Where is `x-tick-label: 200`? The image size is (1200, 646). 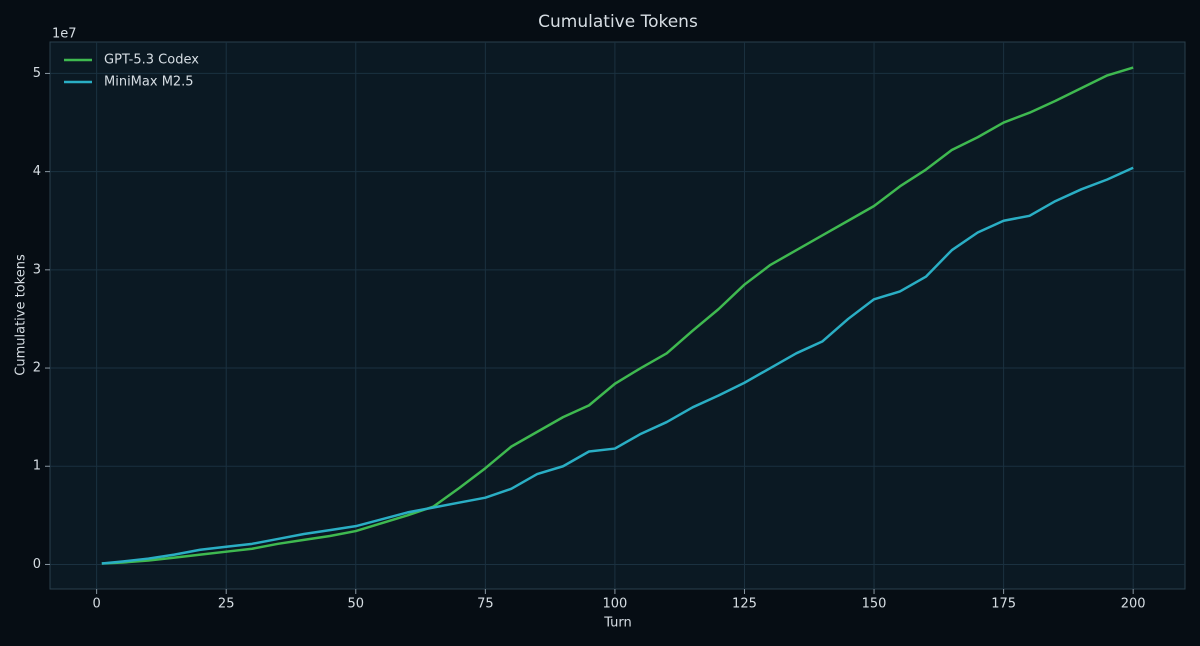
x-tick-label: 200 is located at coordinates (1133, 604).